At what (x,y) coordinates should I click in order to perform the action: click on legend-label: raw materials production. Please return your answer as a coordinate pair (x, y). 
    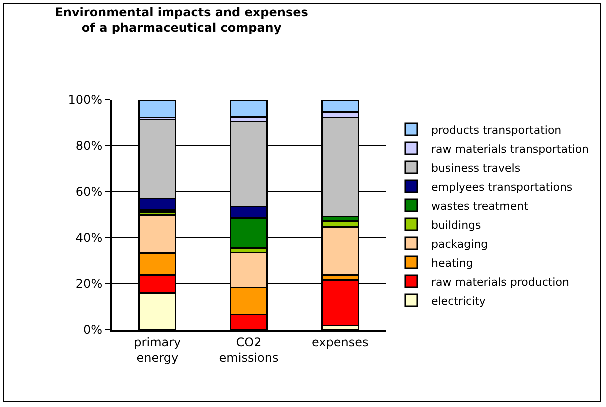
    Looking at the image, I should click on (500, 282).